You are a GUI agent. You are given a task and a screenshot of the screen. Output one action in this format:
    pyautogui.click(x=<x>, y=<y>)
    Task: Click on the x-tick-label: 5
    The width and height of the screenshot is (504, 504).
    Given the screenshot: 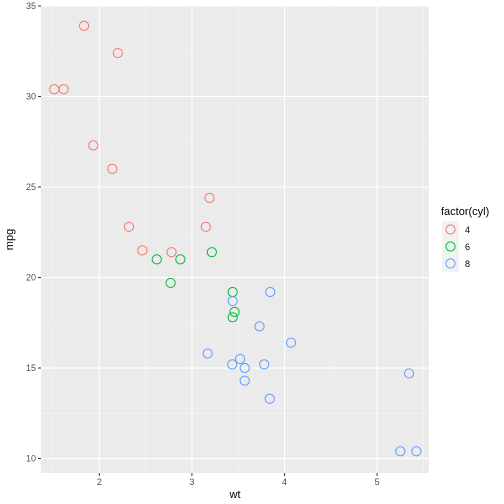 What is the action you would take?
    pyautogui.click(x=377, y=482)
    